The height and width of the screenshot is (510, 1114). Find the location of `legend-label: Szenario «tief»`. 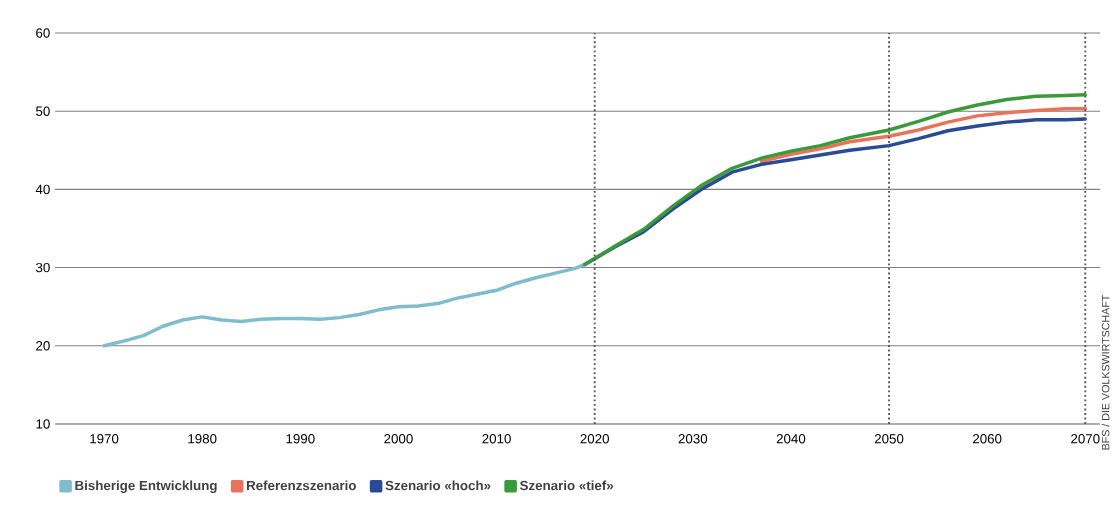

legend-label: Szenario «tief» is located at coordinates (566, 485).